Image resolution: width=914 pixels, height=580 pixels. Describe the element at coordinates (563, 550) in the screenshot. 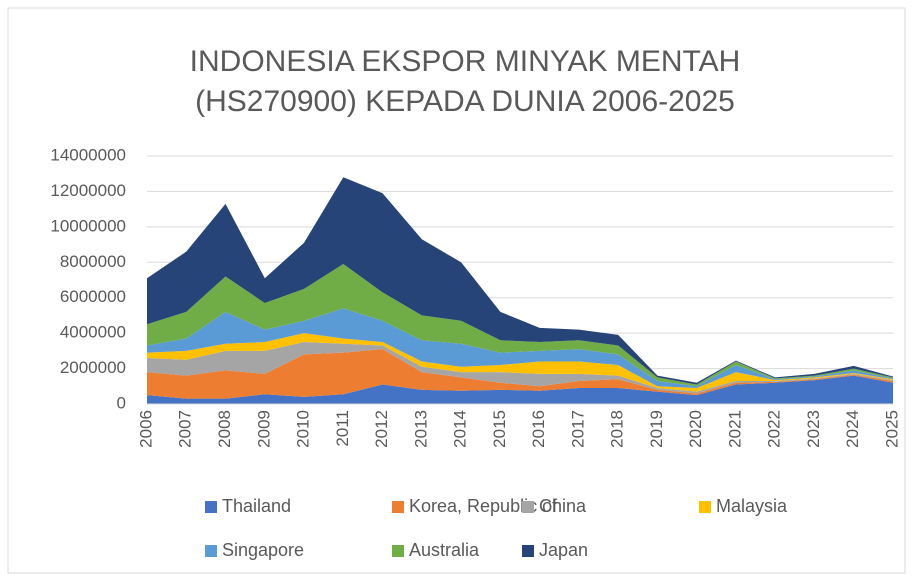

I see `legend-label: Japan` at that location.